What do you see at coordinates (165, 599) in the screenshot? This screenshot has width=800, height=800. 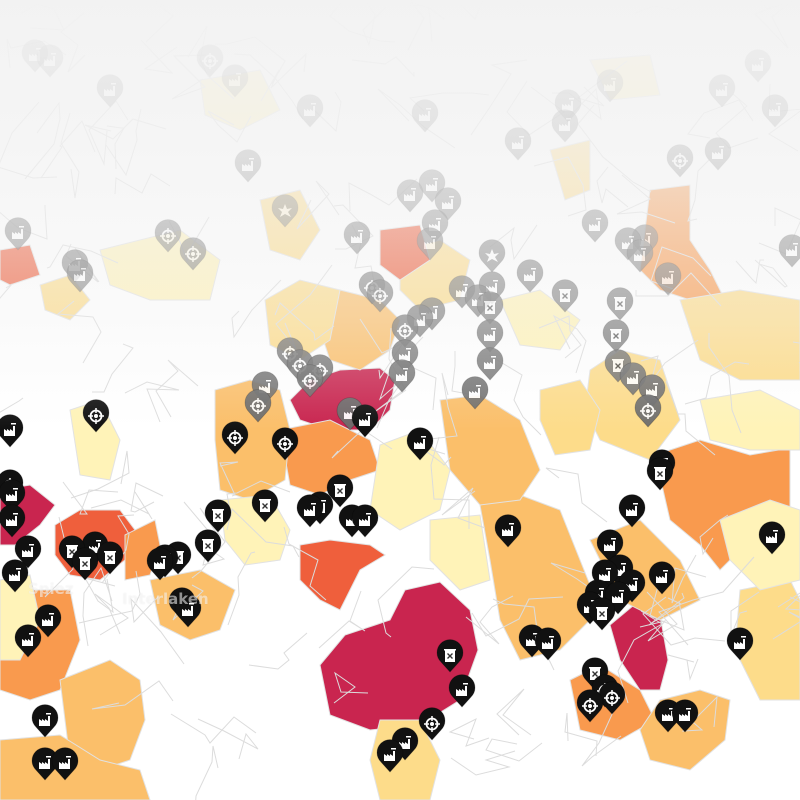 I see `place-label-interlaken: Interlaken` at bounding box center [165, 599].